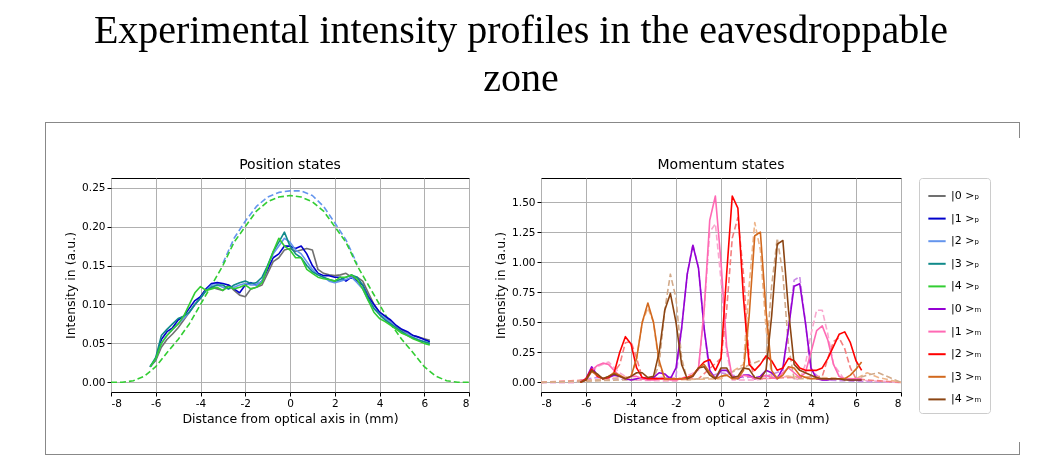 This screenshot has width=1042, height=474. Describe the element at coordinates (965, 218) in the screenshot. I see `text: |1 >ₚ` at that location.